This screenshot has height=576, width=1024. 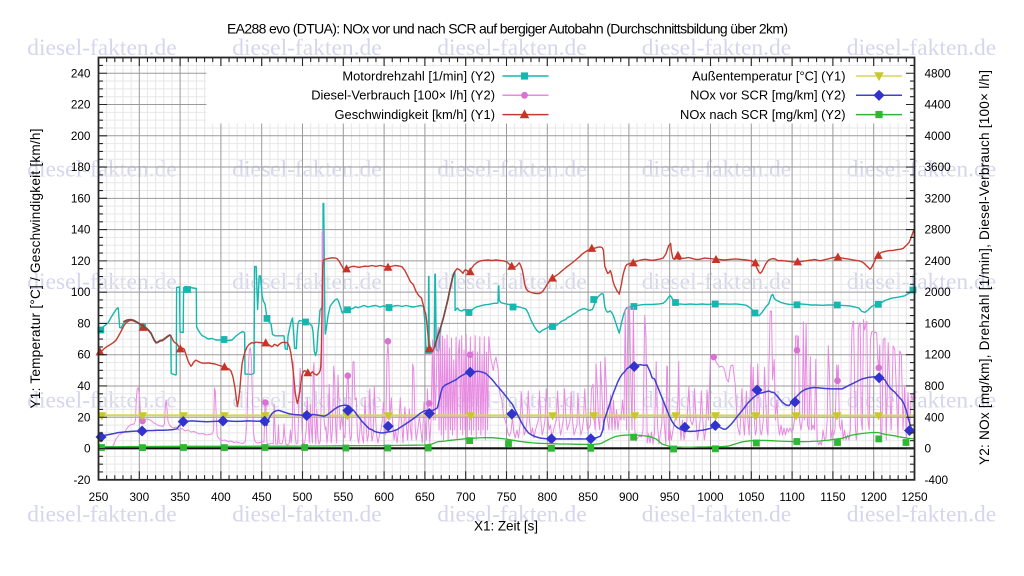 What do you see at coordinates (767, 95) in the screenshot?
I see `svg-text: NOx vor SCR [mg/km] (Y2)` at bounding box center [767, 95].